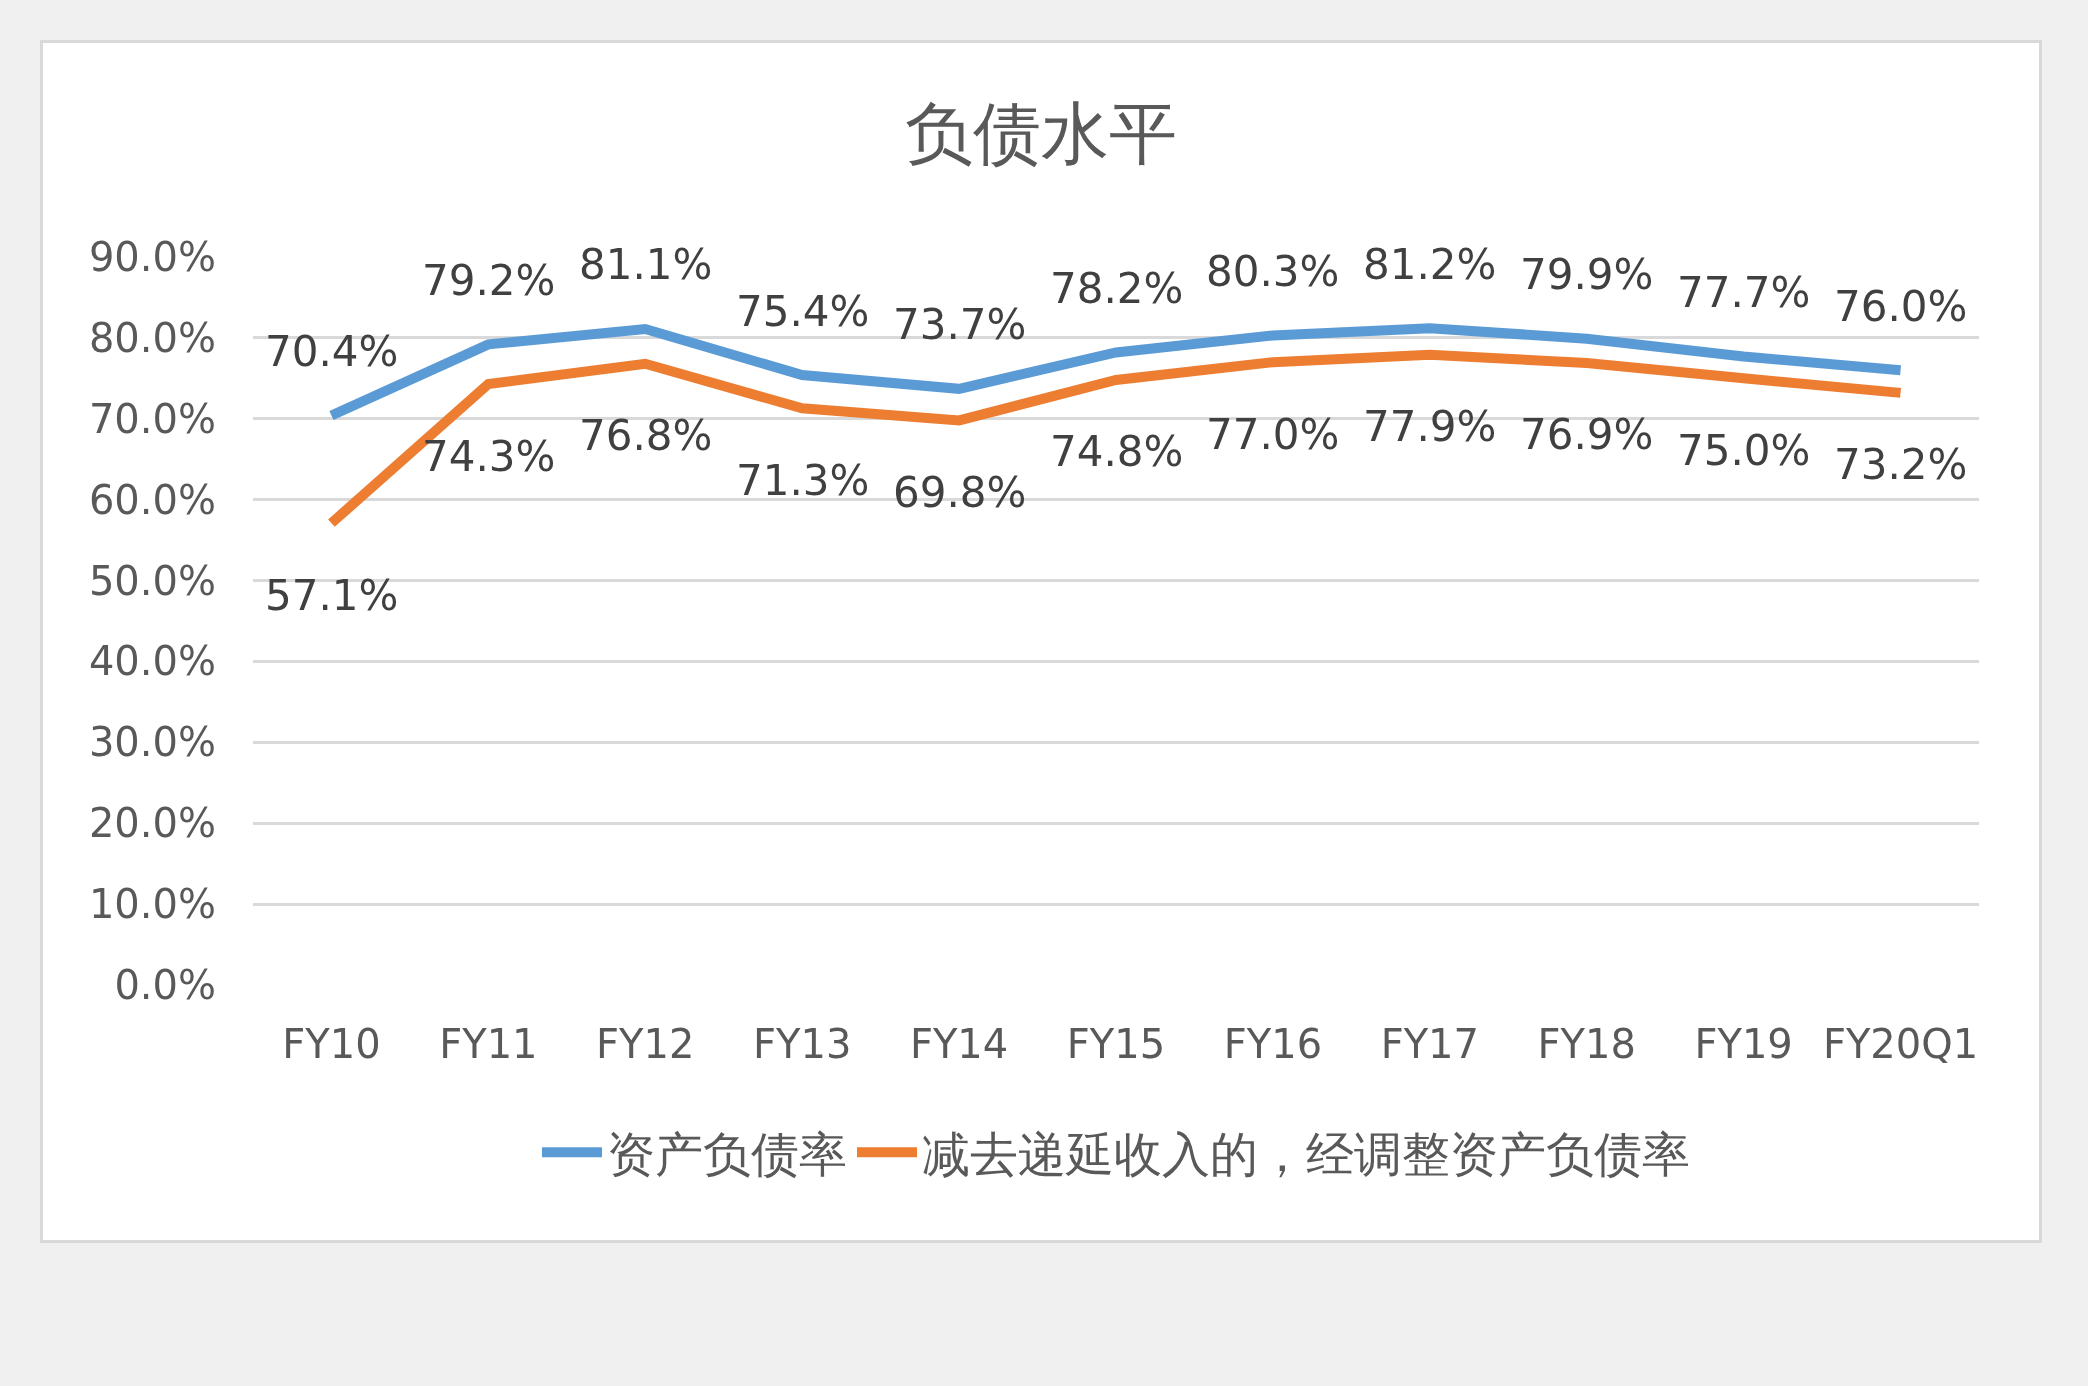  Describe the element at coordinates (1744, 292) in the screenshot. I see `data-label: 77.7%` at that location.